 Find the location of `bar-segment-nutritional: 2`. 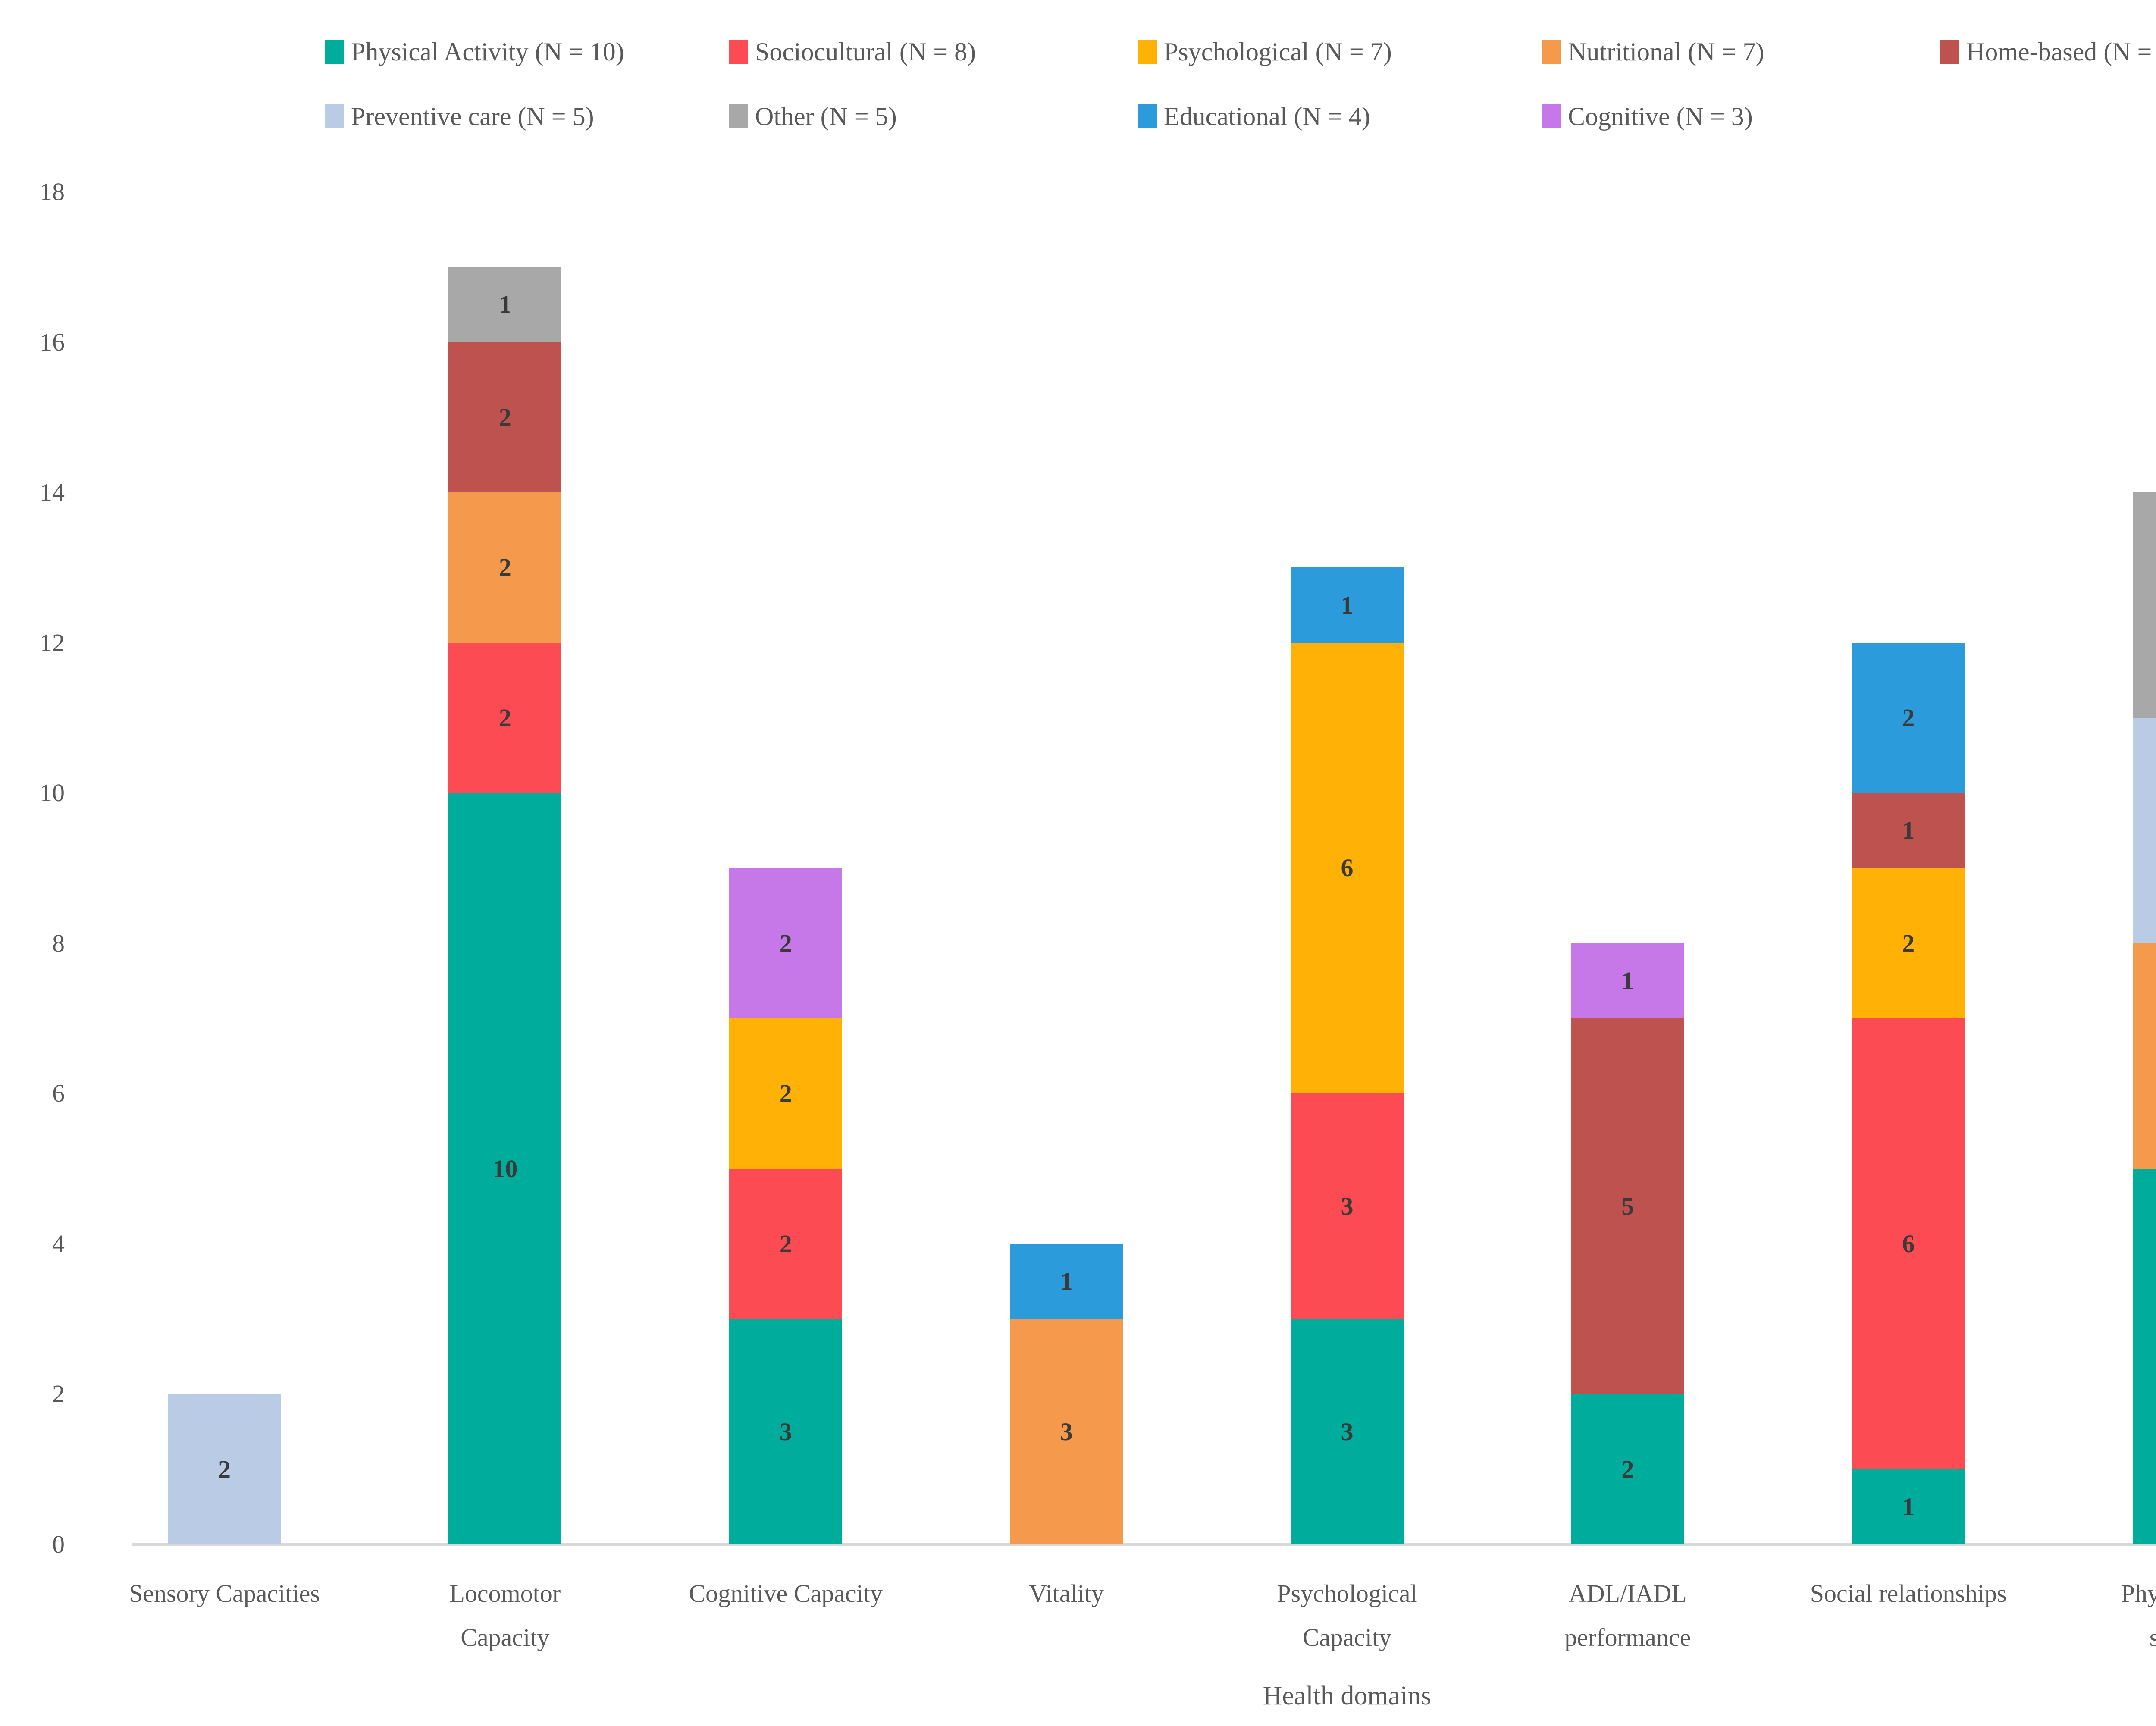

bar-segment-nutritional: 2 is located at coordinates (505, 567).